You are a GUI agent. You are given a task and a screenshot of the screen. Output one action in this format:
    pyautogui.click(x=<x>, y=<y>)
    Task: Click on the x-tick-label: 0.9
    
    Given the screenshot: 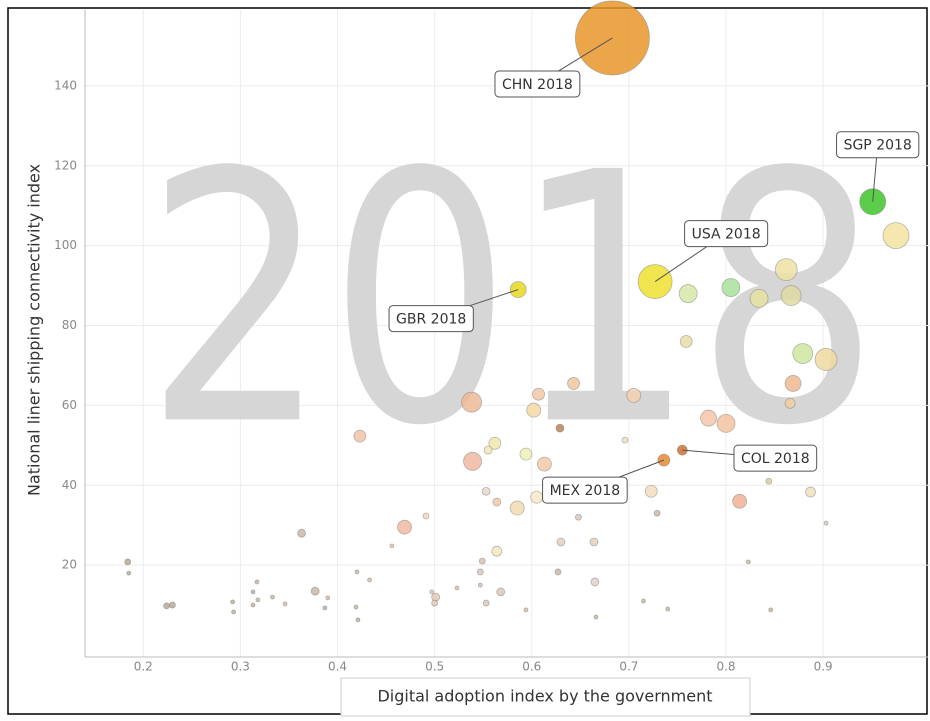 What is the action you would take?
    pyautogui.click(x=823, y=667)
    